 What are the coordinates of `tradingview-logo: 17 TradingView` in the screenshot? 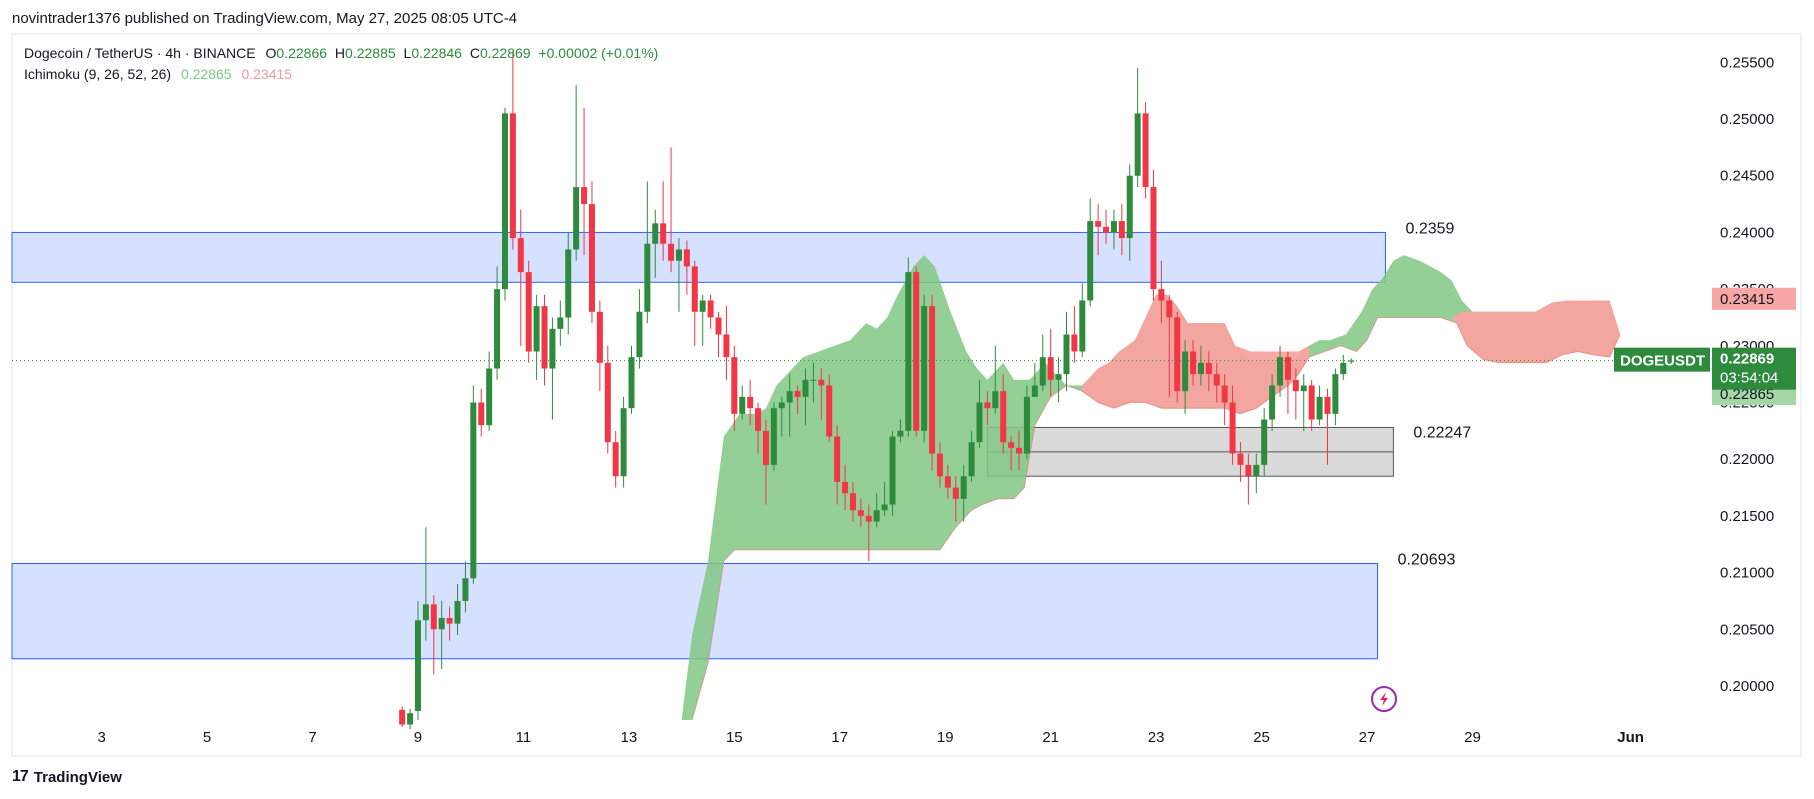 It's located at (67, 777).